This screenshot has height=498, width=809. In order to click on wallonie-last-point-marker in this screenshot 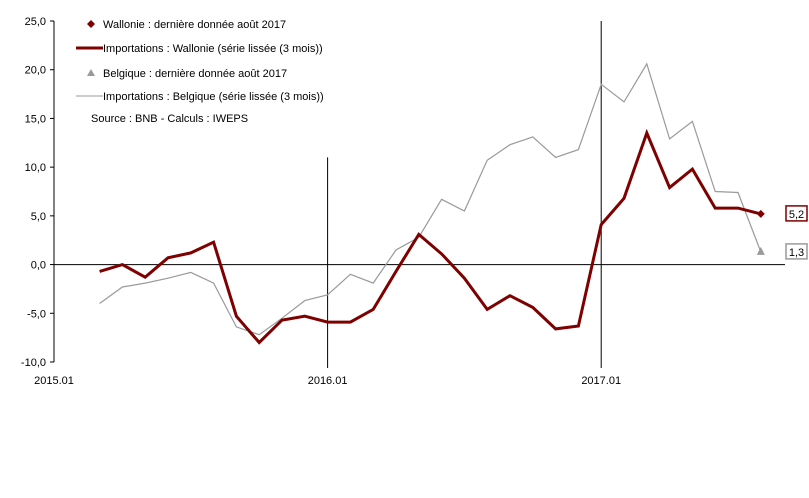, I will do `click(760, 213)`.